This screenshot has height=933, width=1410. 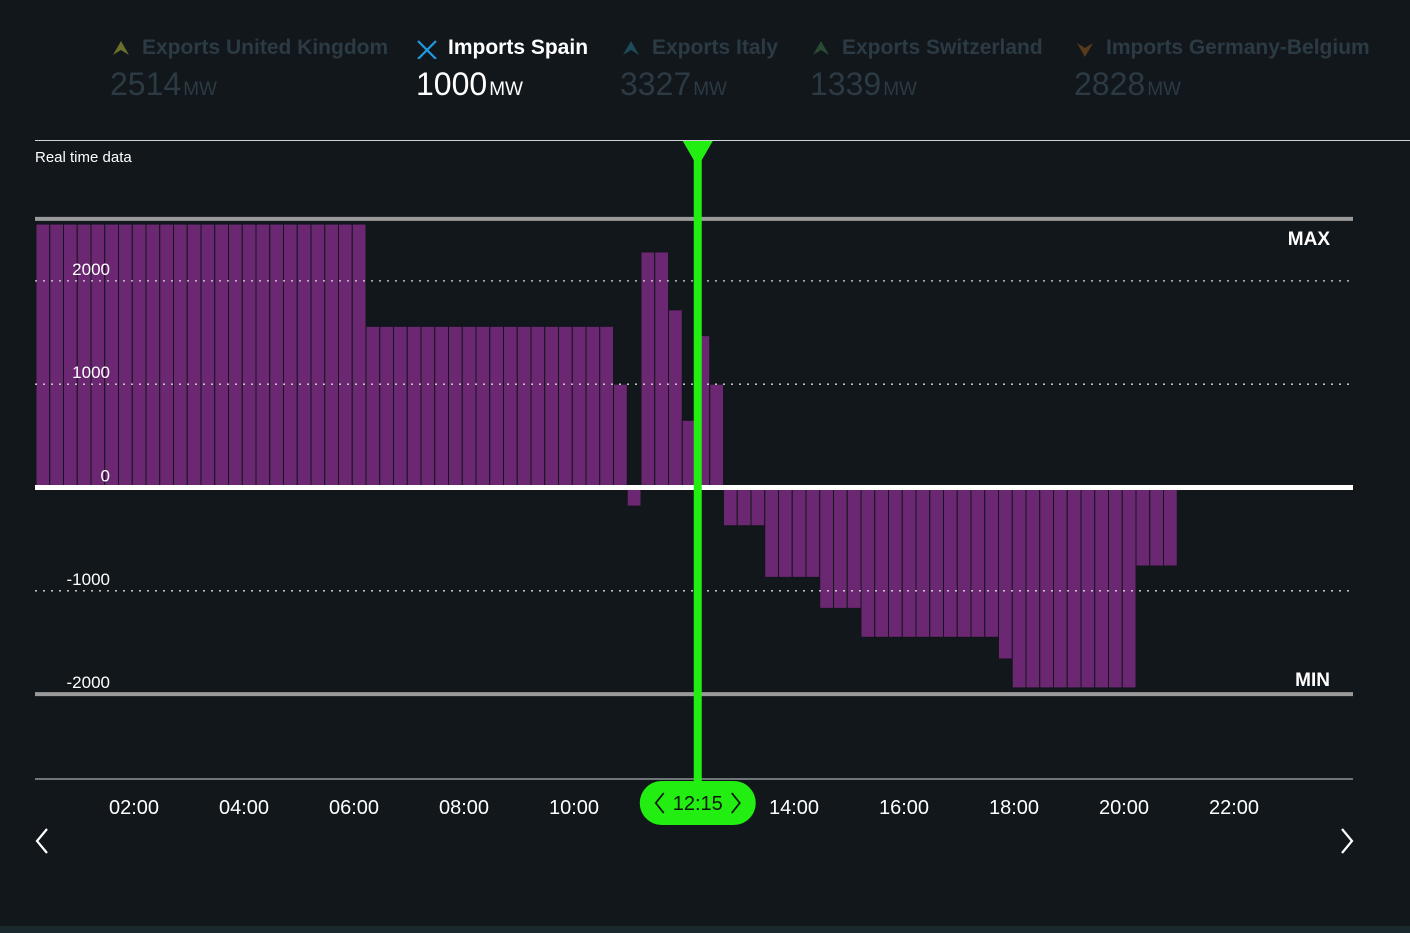 I want to click on x-tick-label: 20:00, so click(x=1124, y=808).